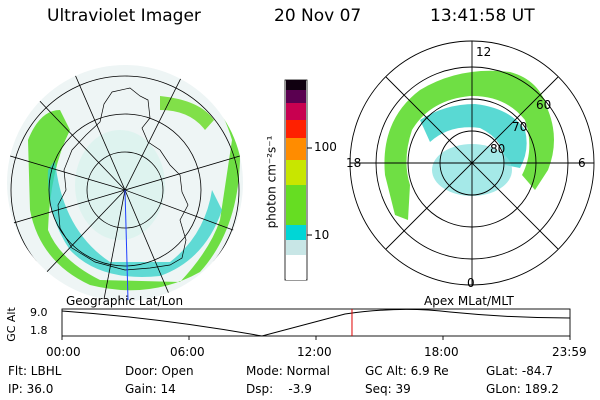 This screenshot has height=400, width=600. I want to click on mlt-label-18: 18, so click(354, 163).